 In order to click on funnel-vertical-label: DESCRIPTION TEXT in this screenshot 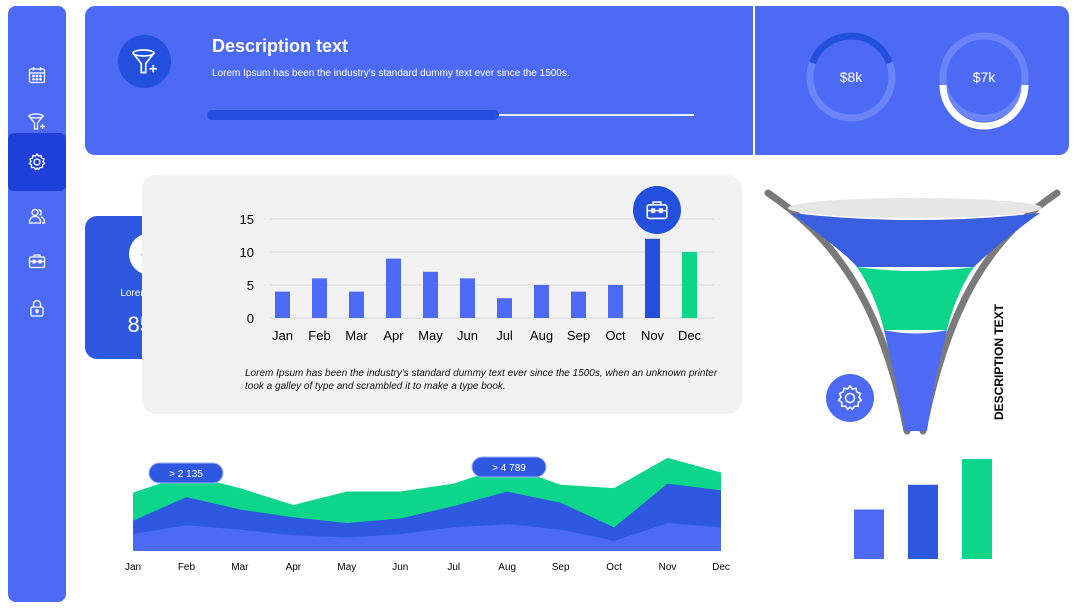, I will do `click(999, 361)`.